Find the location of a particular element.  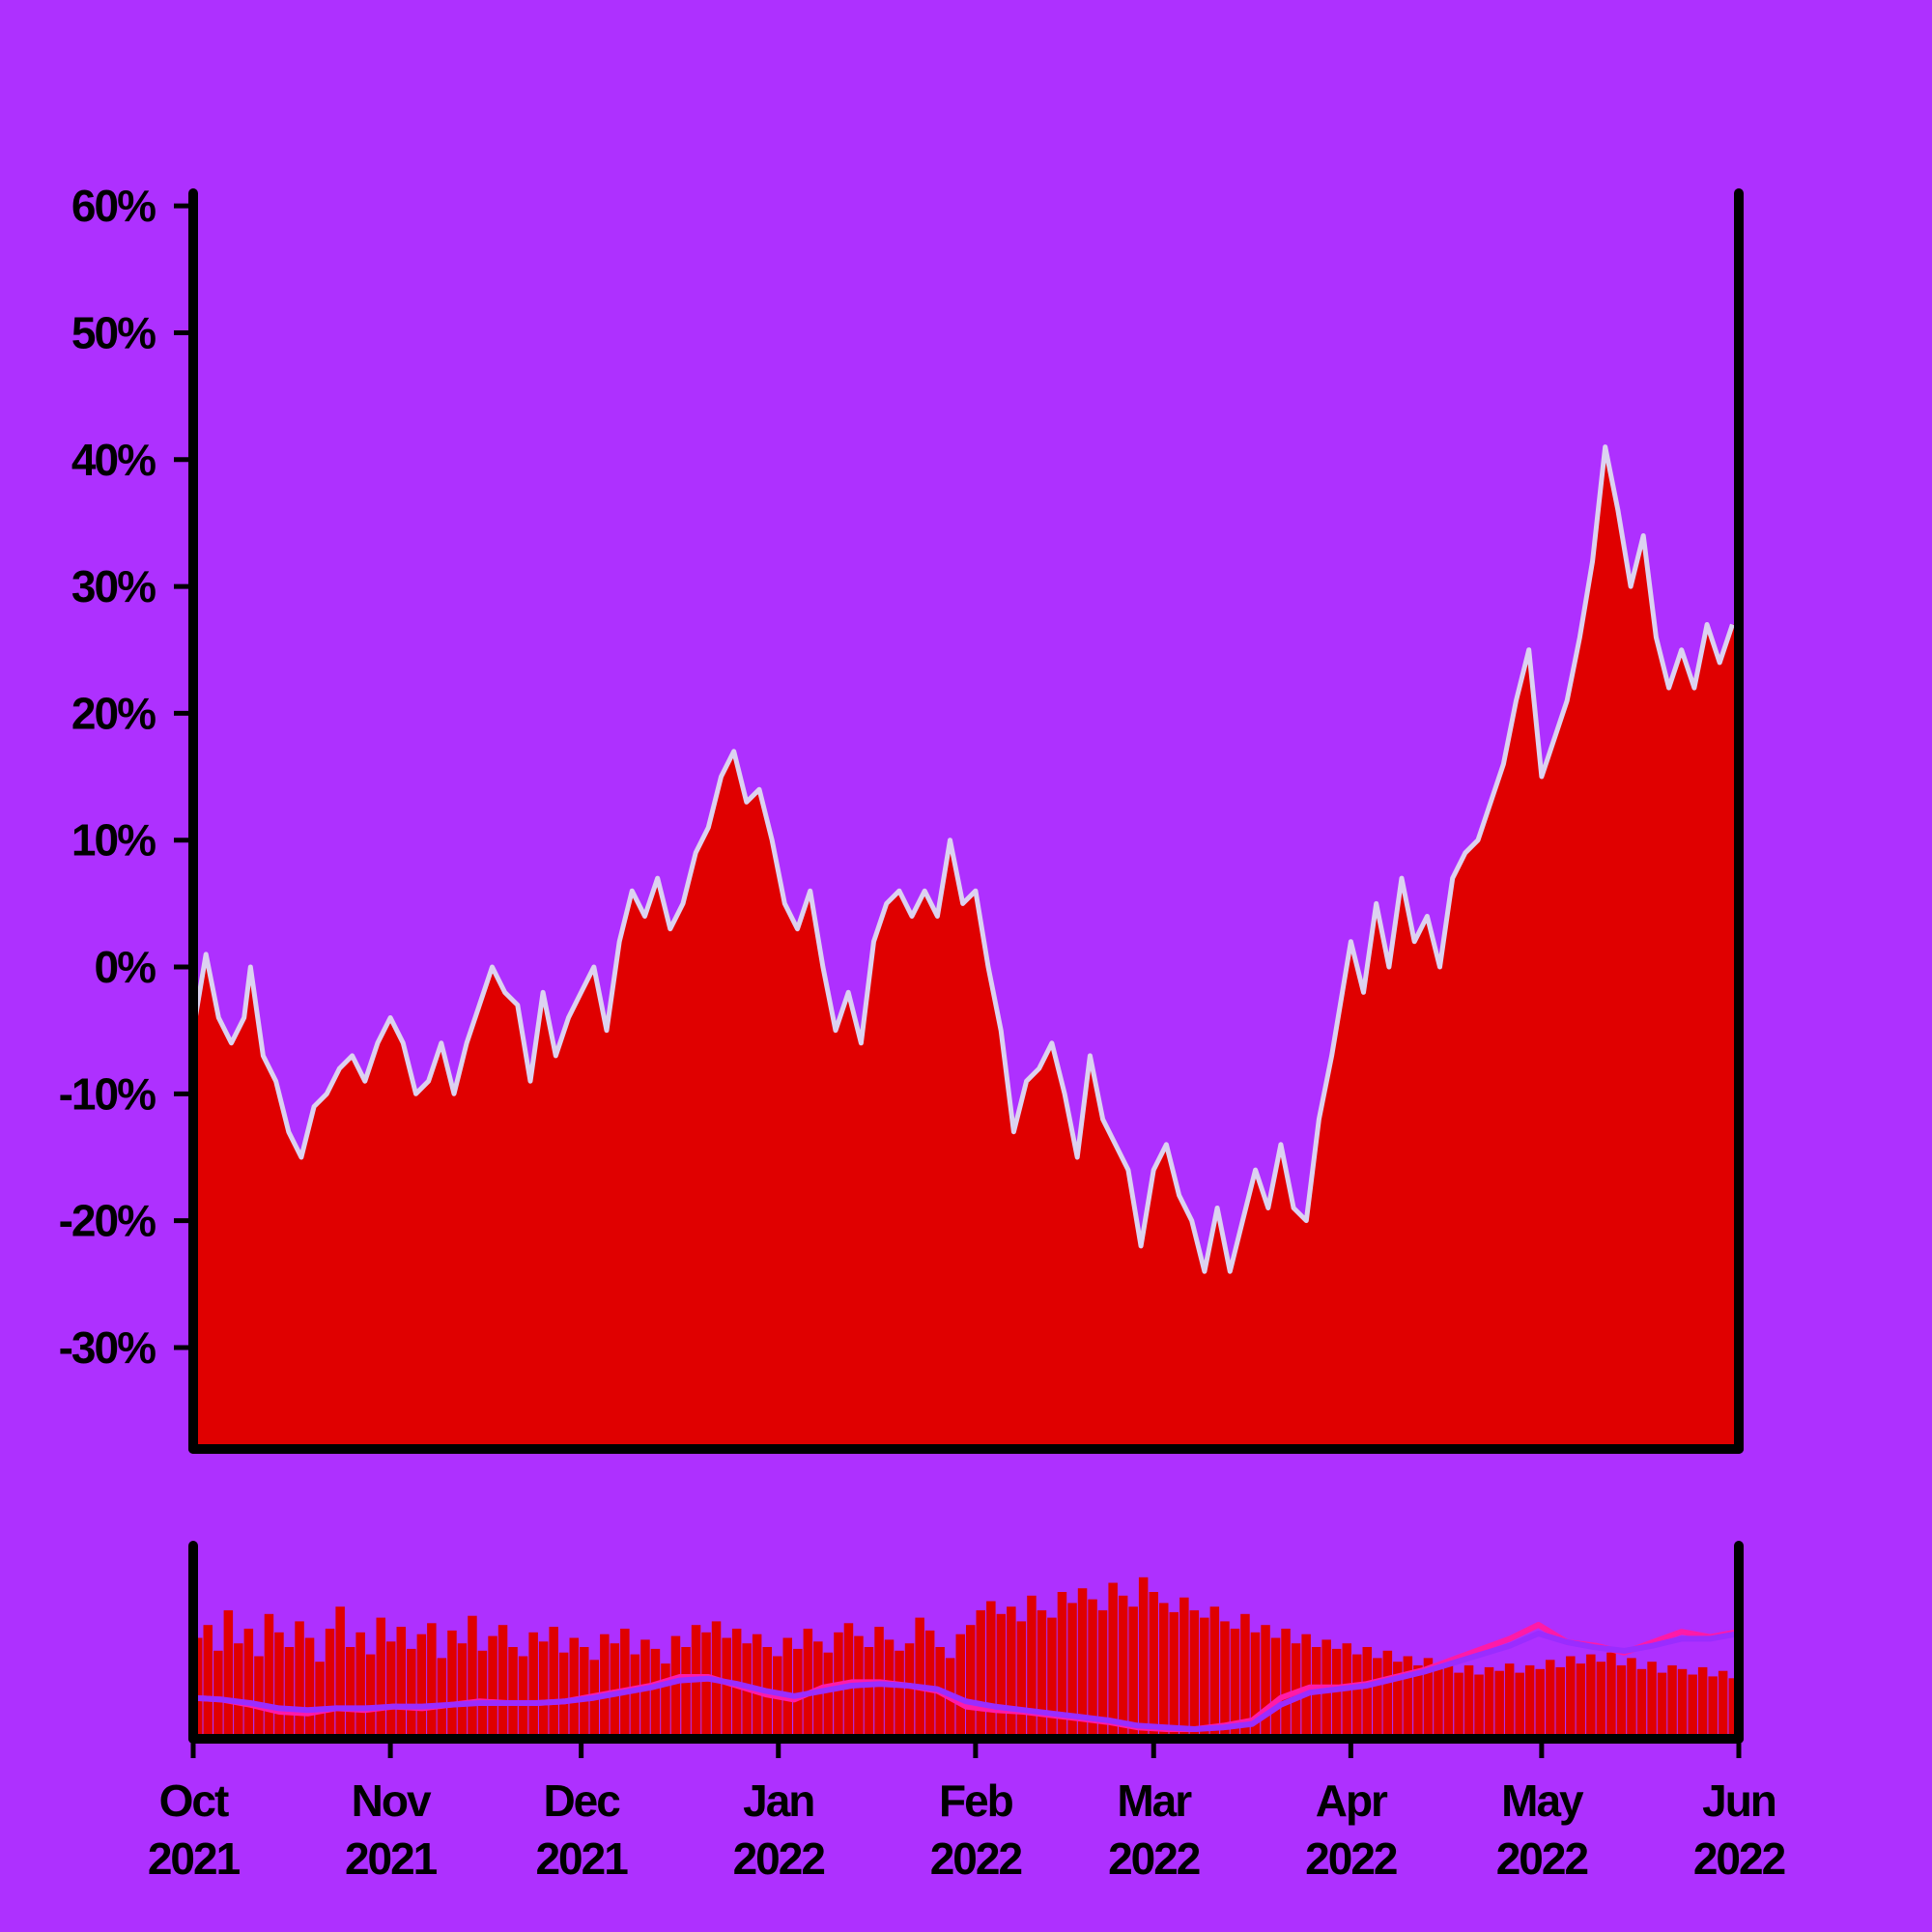

y-tick-label: 40% is located at coordinates (113, 460).